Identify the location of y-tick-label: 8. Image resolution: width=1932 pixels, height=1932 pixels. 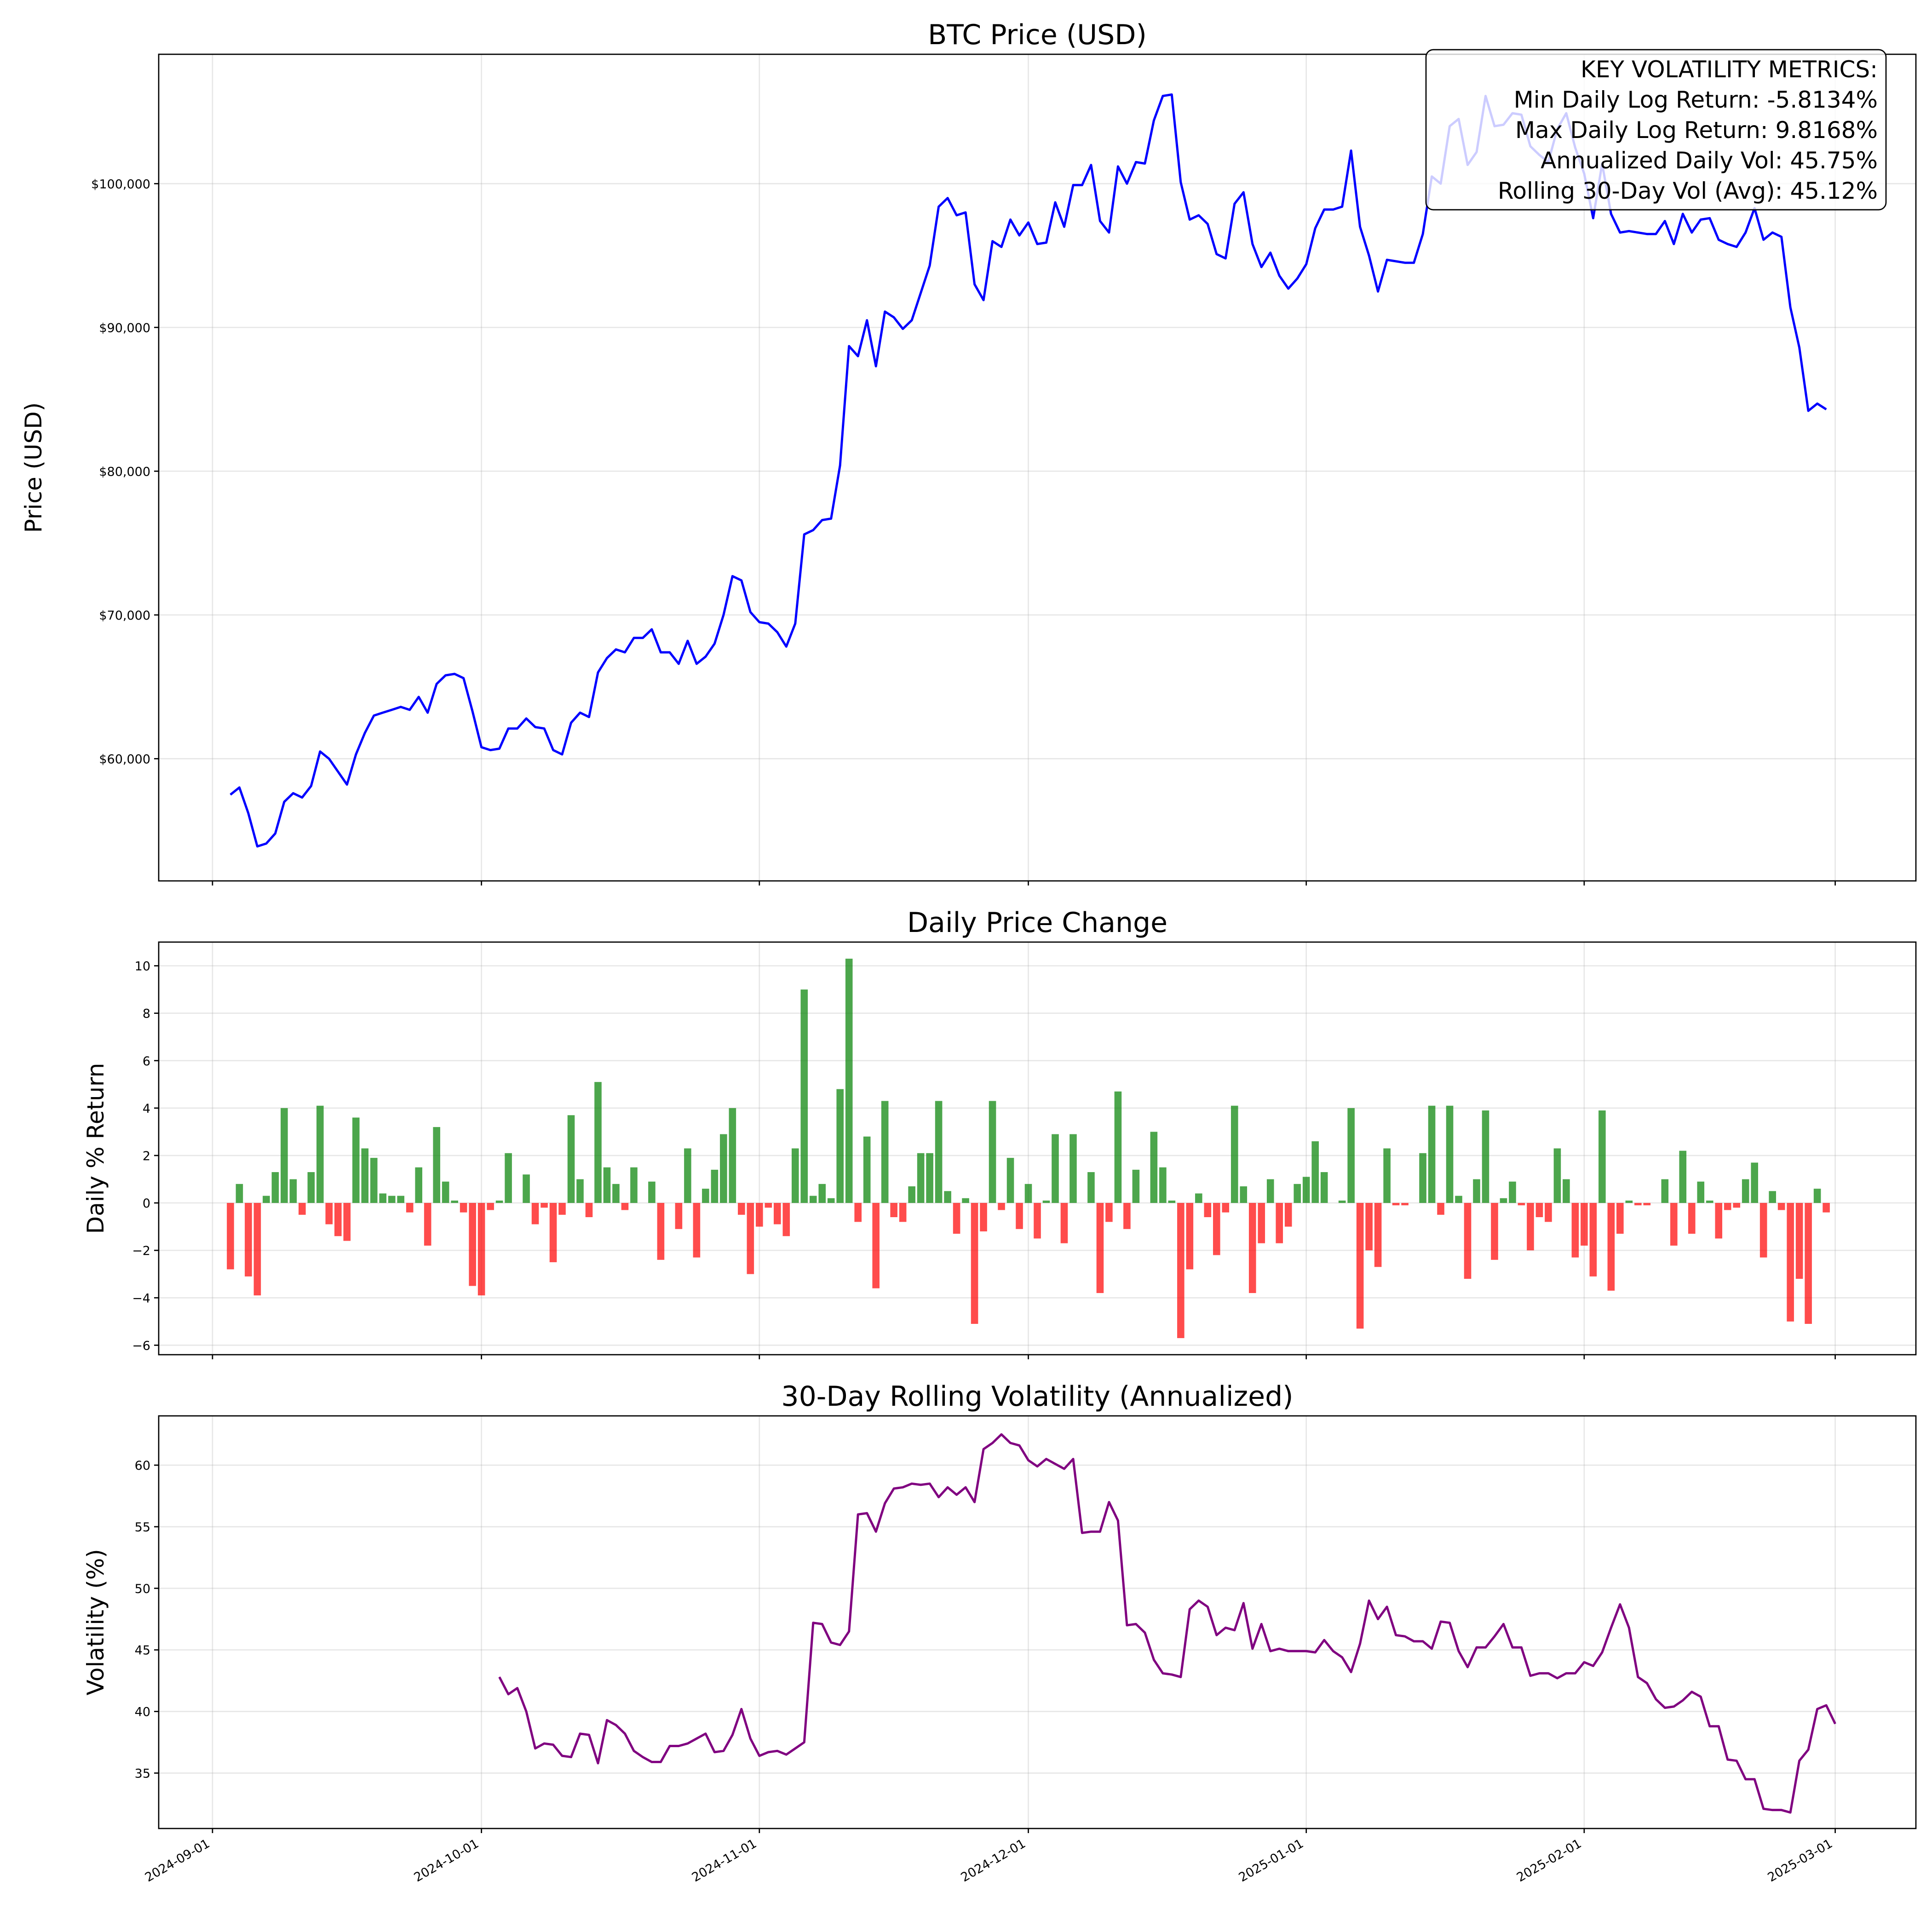
(146, 1014).